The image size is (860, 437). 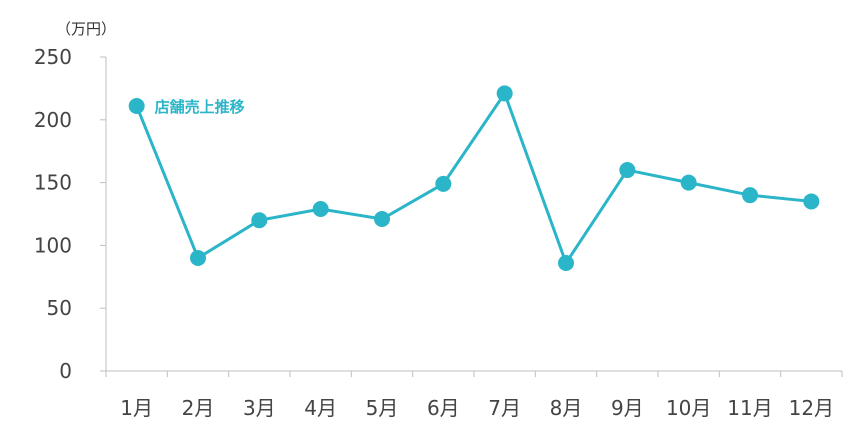 What do you see at coordinates (65, 371) in the screenshot?
I see `y-tick-label: 0` at bounding box center [65, 371].